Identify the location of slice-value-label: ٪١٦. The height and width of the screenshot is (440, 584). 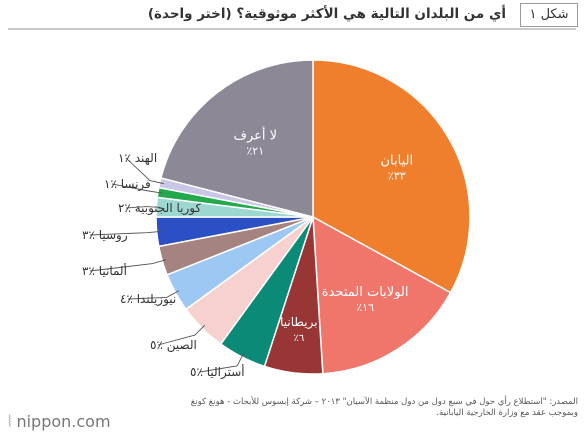
(365, 307).